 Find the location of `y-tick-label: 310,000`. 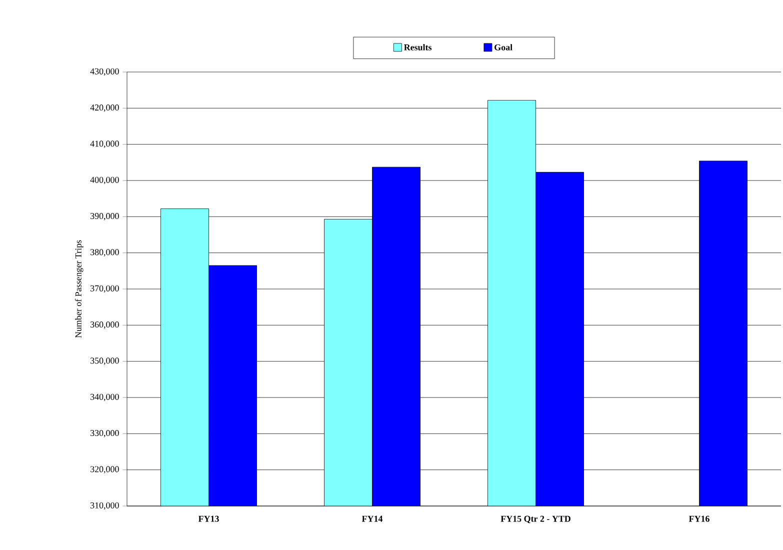

y-tick-label: 310,000 is located at coordinates (104, 506).